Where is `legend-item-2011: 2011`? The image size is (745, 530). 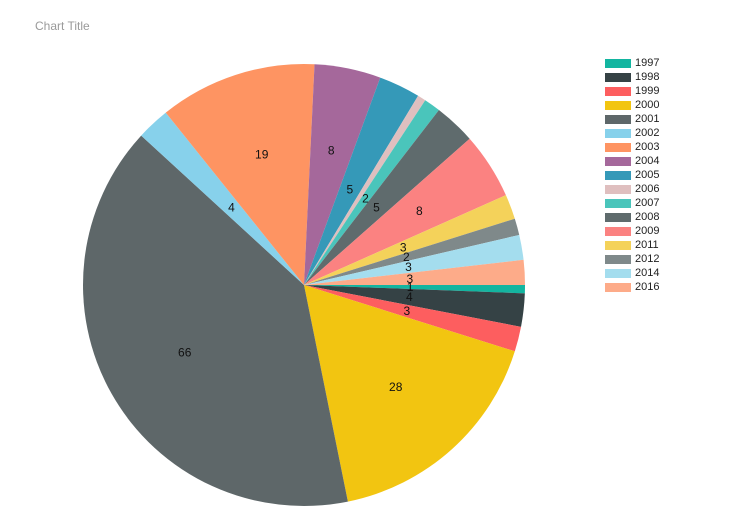
legend-item-2011: 2011 is located at coordinates (632, 245).